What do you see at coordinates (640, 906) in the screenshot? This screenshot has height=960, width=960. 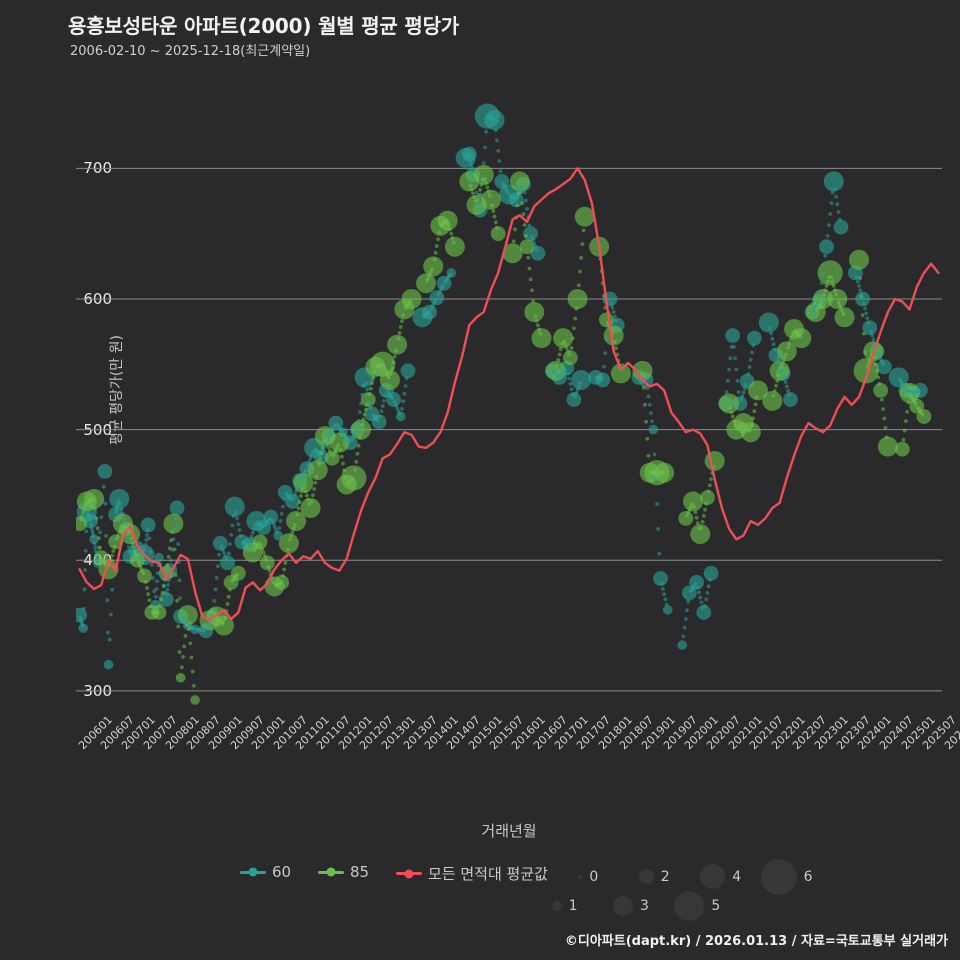 I see `size-legend-row: 1 3 5` at bounding box center [640, 906].